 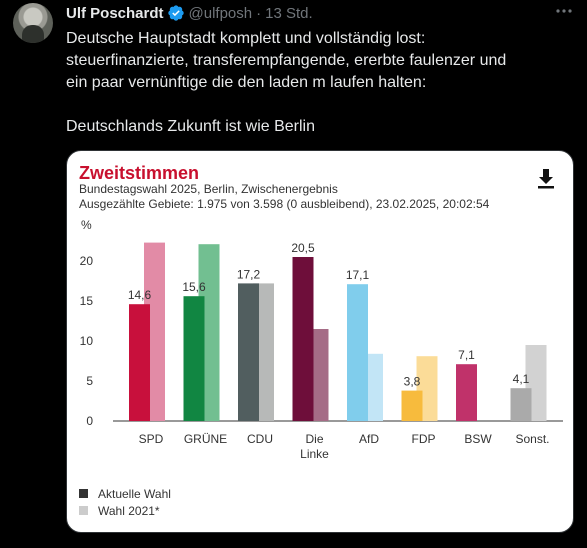 I want to click on tweet-text-line: Deutschlands Zukunft ist wie Berlin, so click(x=190, y=126).